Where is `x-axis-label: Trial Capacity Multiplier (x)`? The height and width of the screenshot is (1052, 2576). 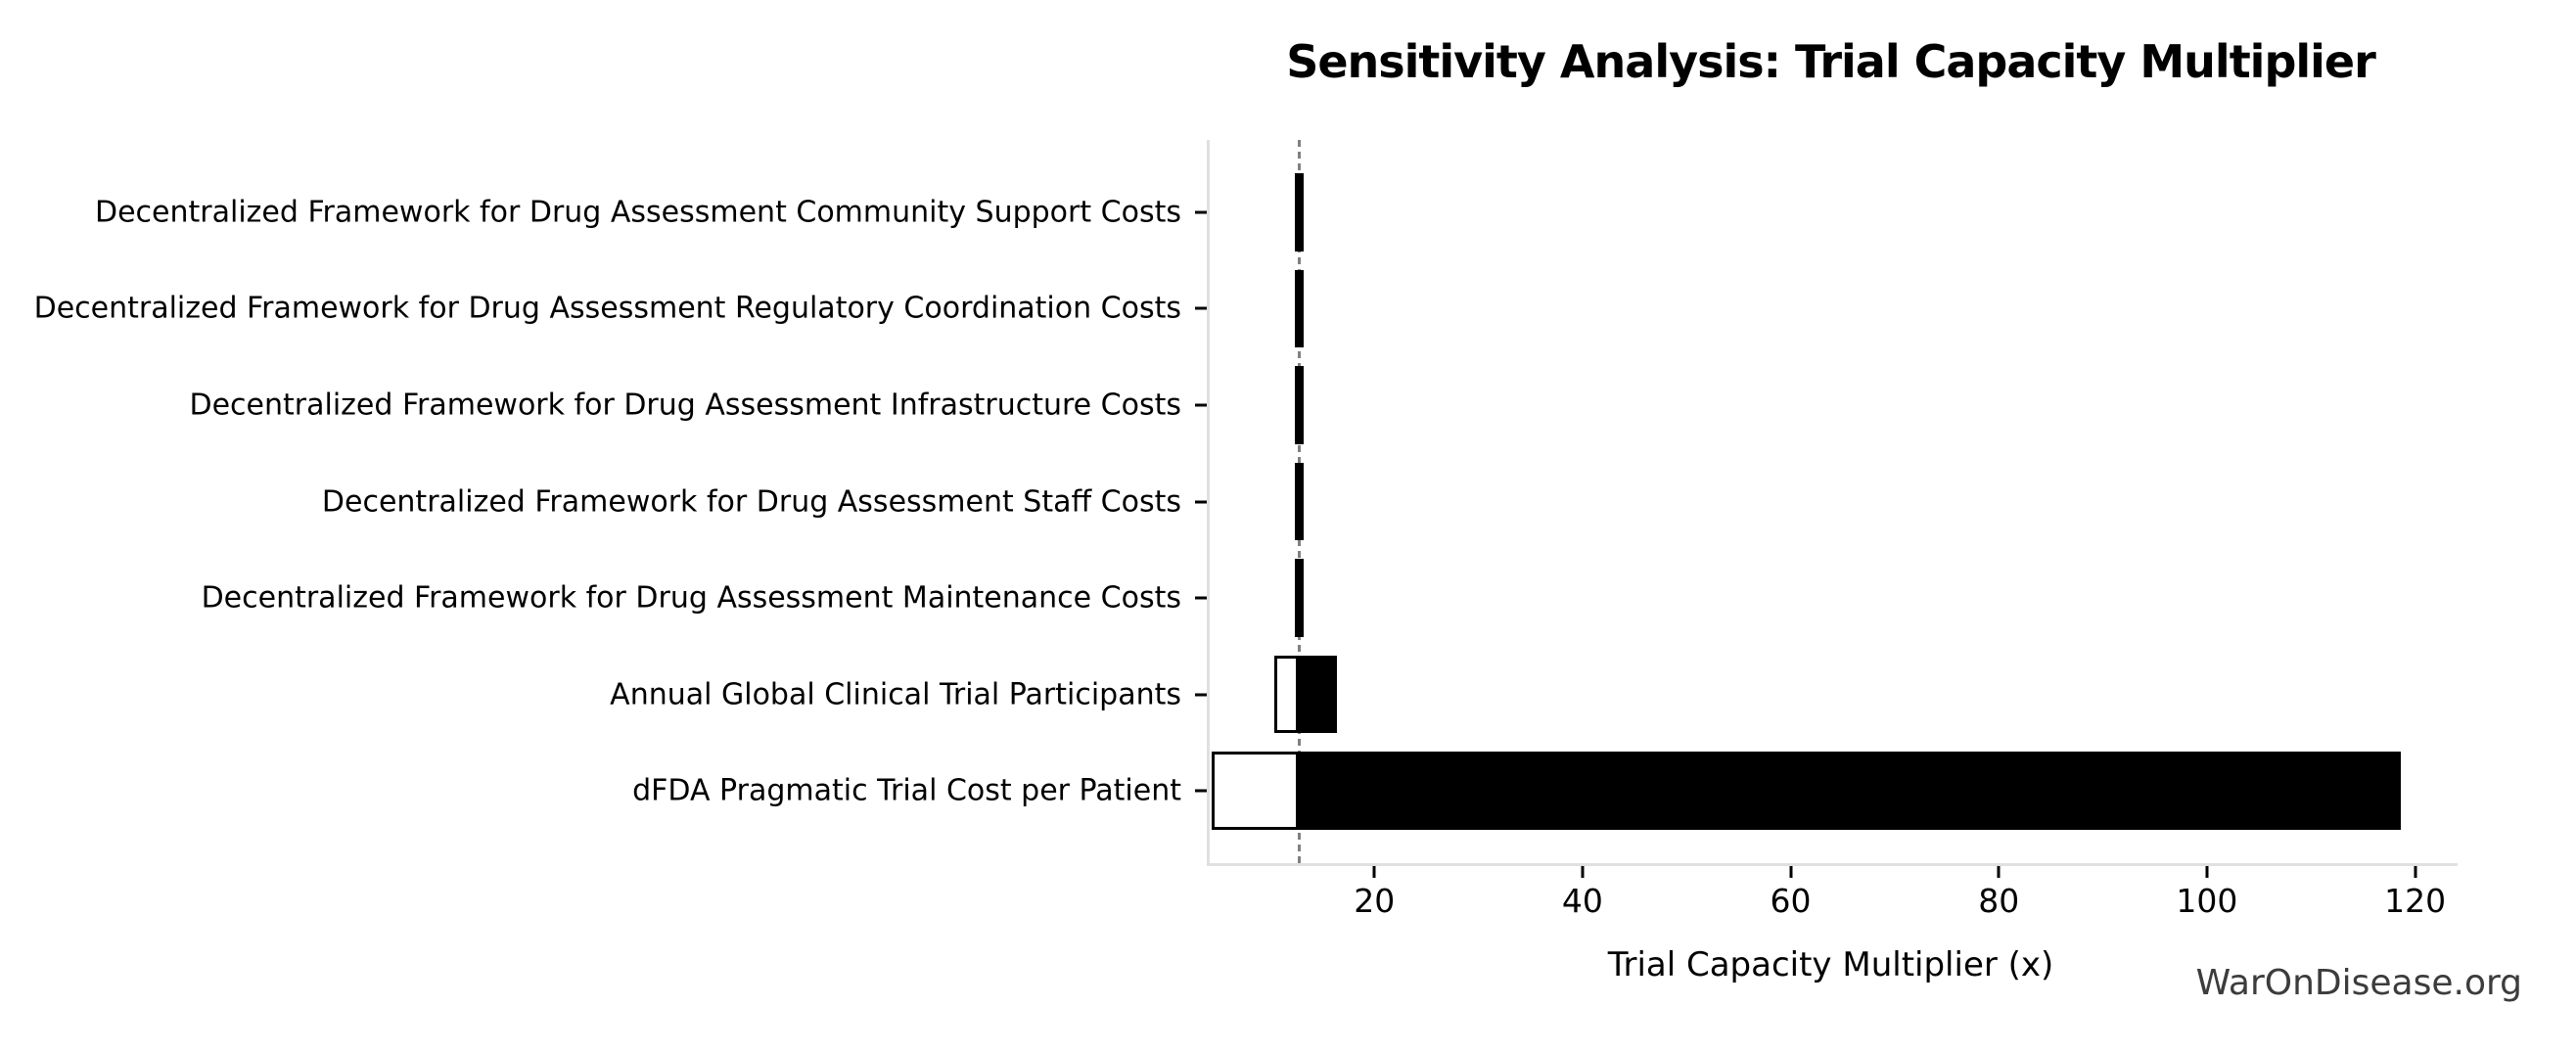 x-axis-label: Trial Capacity Multiplier (x) is located at coordinates (1830, 965).